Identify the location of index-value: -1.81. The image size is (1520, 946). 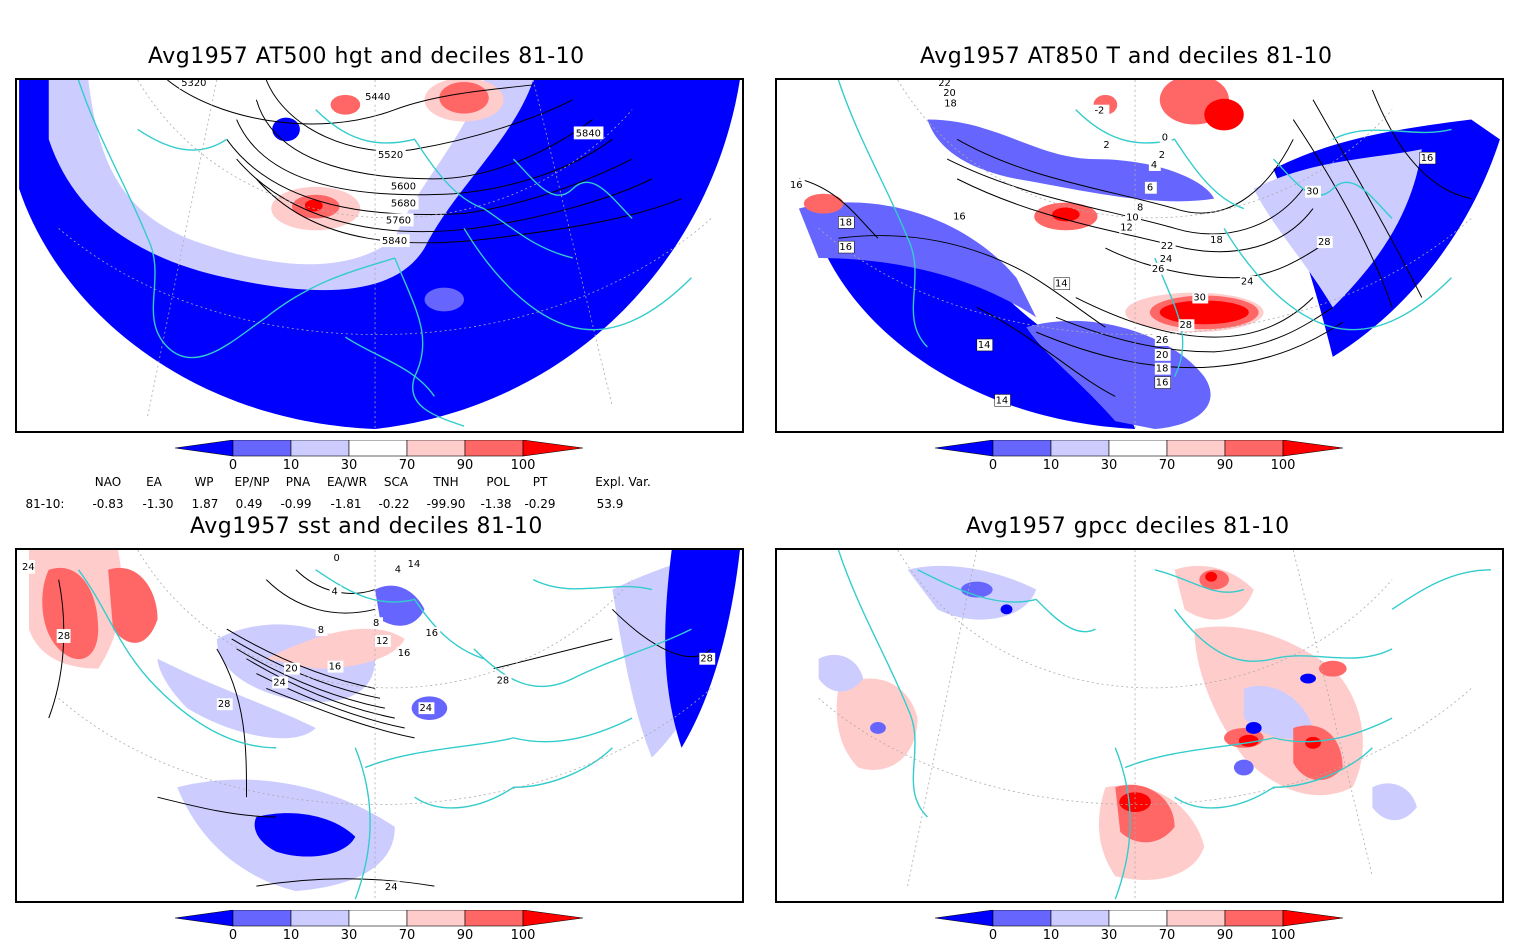
(346, 504).